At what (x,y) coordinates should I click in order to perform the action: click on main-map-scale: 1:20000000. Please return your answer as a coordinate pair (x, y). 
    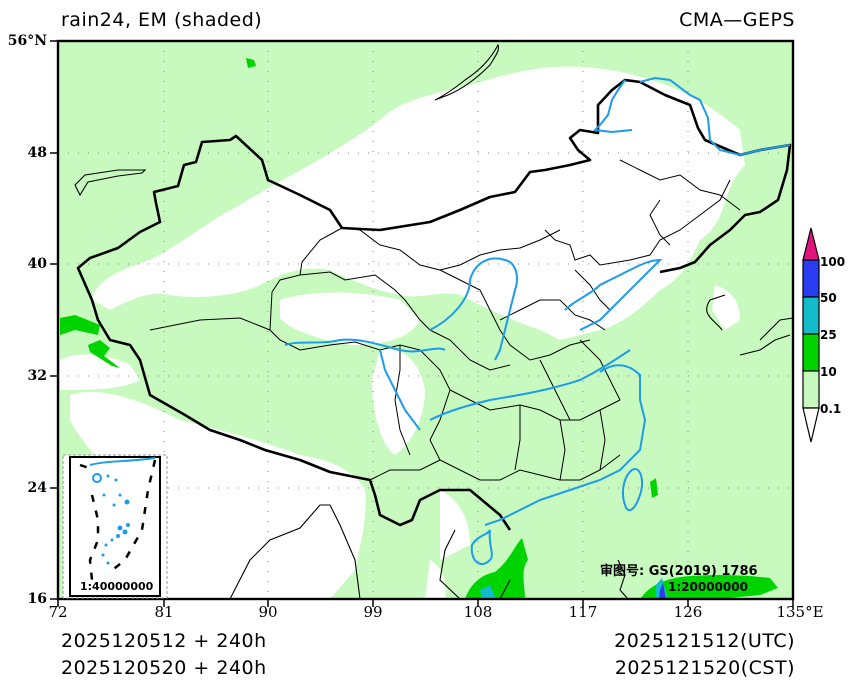
    Looking at the image, I should click on (708, 587).